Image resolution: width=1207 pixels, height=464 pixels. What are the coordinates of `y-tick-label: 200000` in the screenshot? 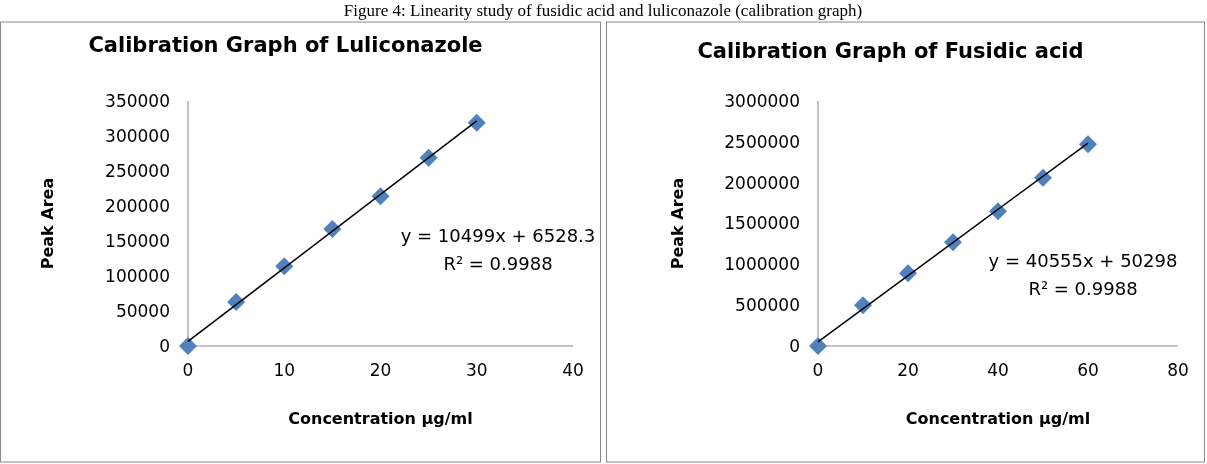 It's located at (137, 205).